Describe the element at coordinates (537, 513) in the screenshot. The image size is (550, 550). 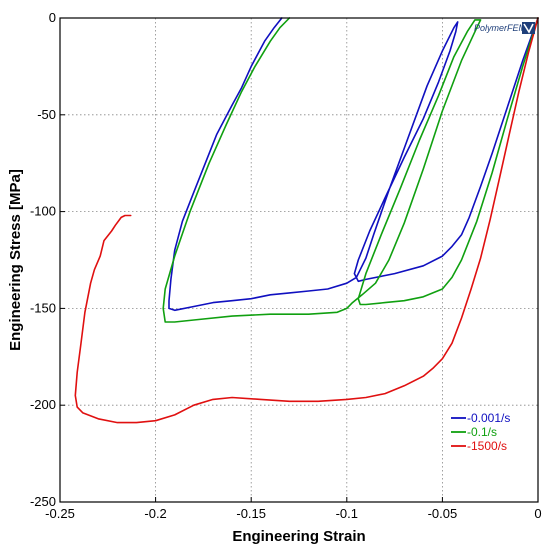
I see `x-tick-label: 0` at that location.